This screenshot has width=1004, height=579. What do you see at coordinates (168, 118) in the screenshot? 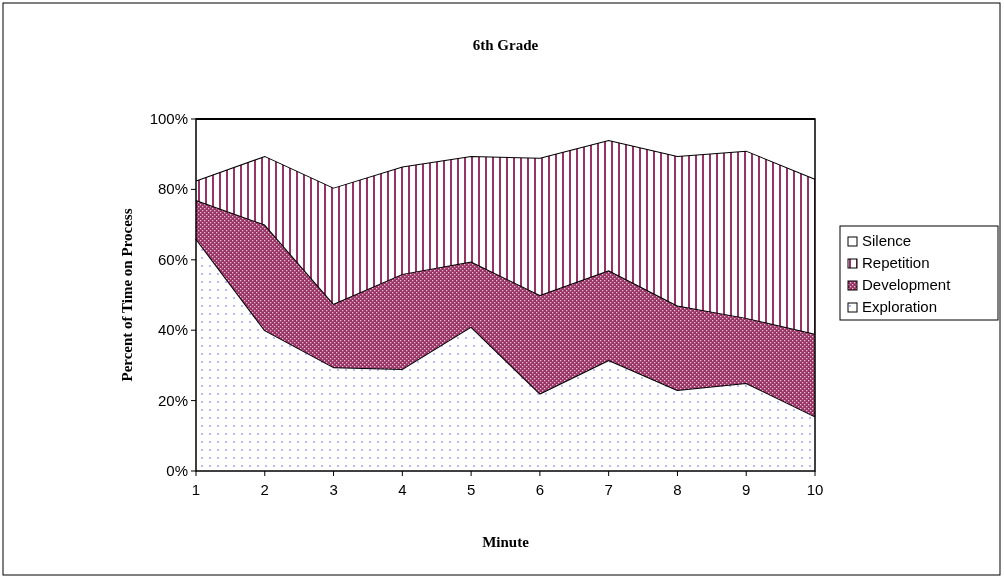
I see `y-tick-label: 100%` at bounding box center [168, 118].